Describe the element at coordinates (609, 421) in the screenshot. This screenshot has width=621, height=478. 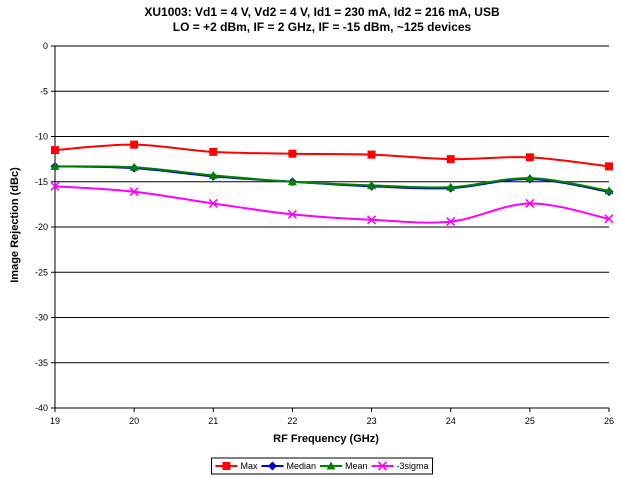
I see `x-tick-label: 26` at that location.